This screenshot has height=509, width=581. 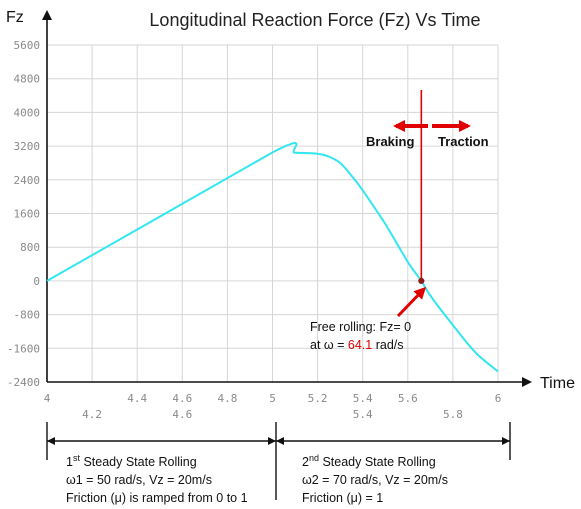 I want to click on x-tick-label-upper-3: 4.8, so click(x=227, y=398).